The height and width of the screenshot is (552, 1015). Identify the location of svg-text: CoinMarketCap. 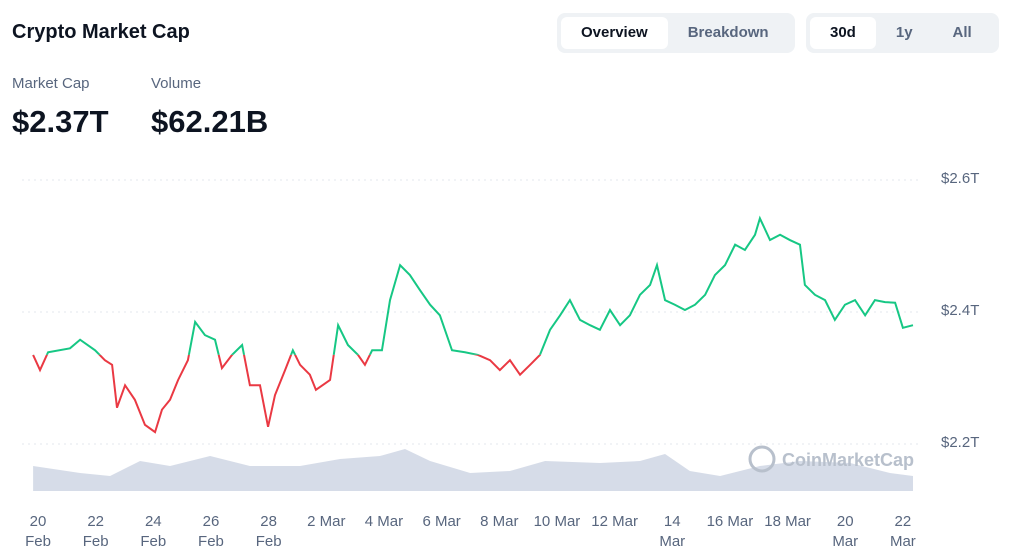
(848, 460).